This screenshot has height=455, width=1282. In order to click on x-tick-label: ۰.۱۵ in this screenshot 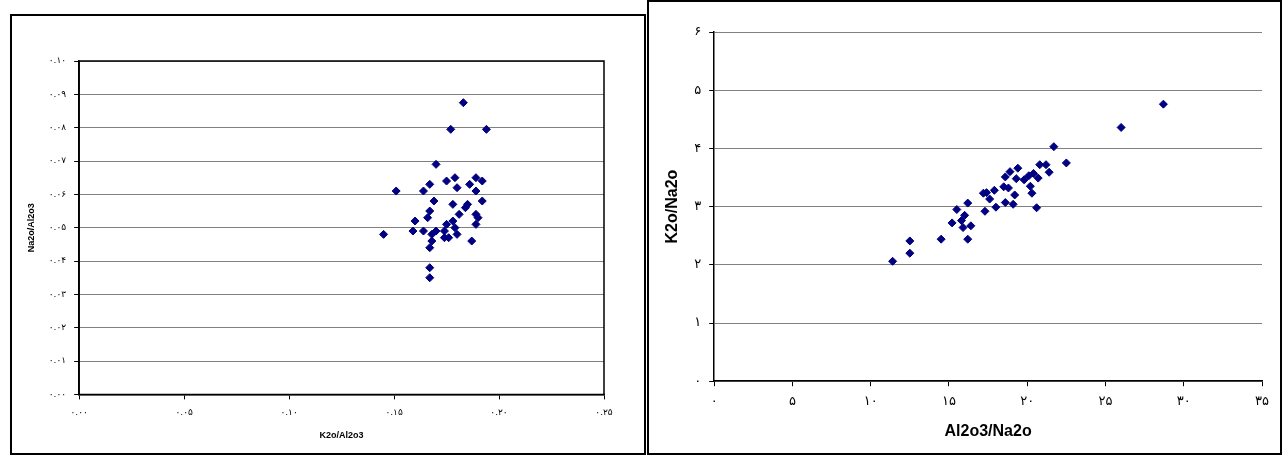, I will do `click(394, 412)`.